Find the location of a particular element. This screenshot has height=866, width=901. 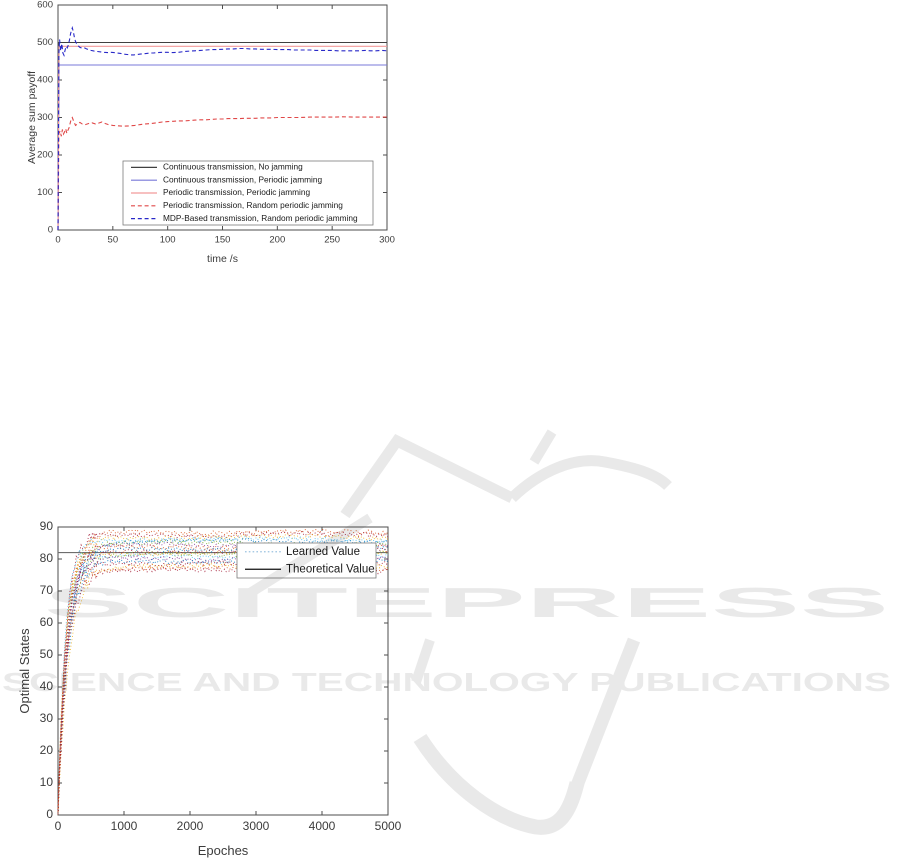

x-tick-label: 2000 is located at coordinates (190, 826).